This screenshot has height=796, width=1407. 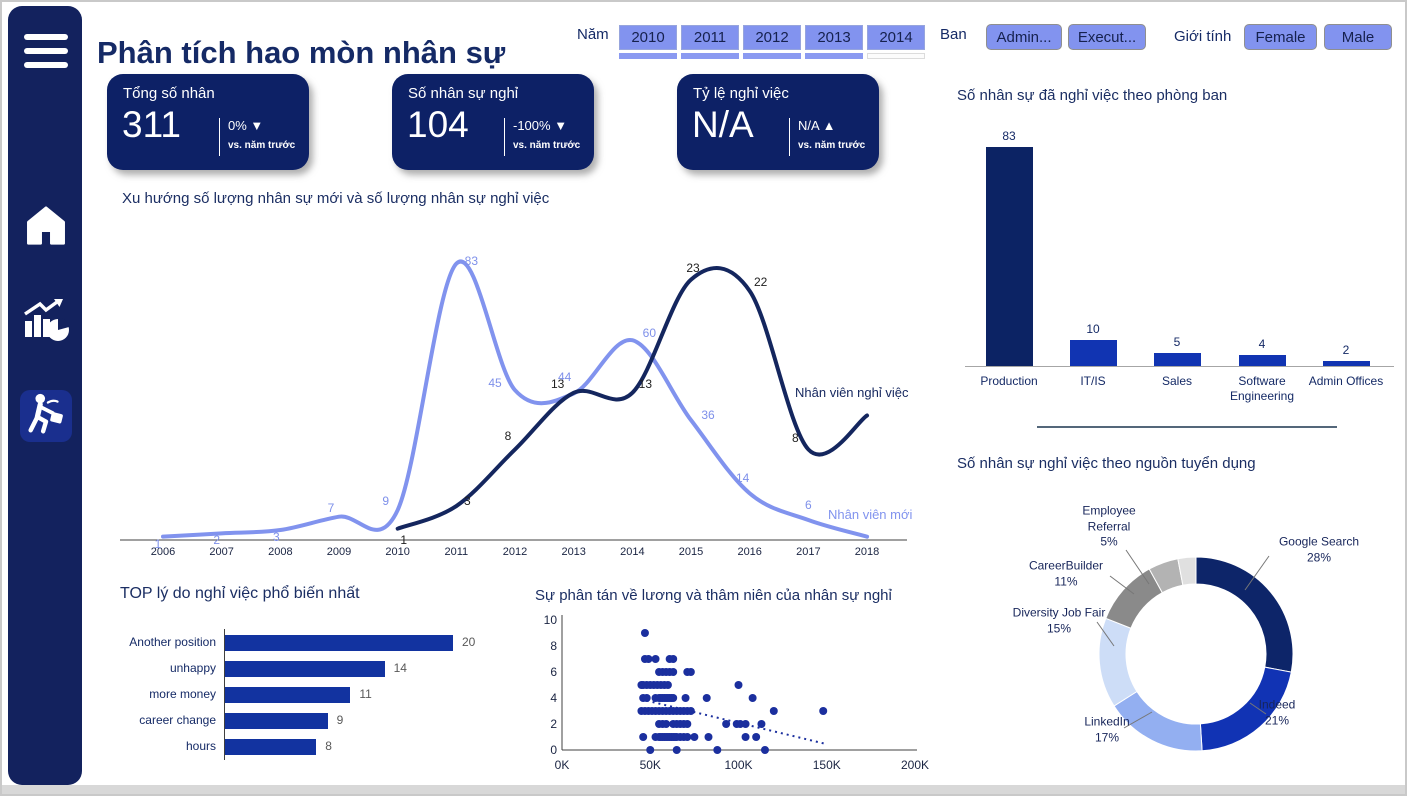 What do you see at coordinates (648, 37) in the screenshot?
I see `year-button-2010: 2010` at bounding box center [648, 37].